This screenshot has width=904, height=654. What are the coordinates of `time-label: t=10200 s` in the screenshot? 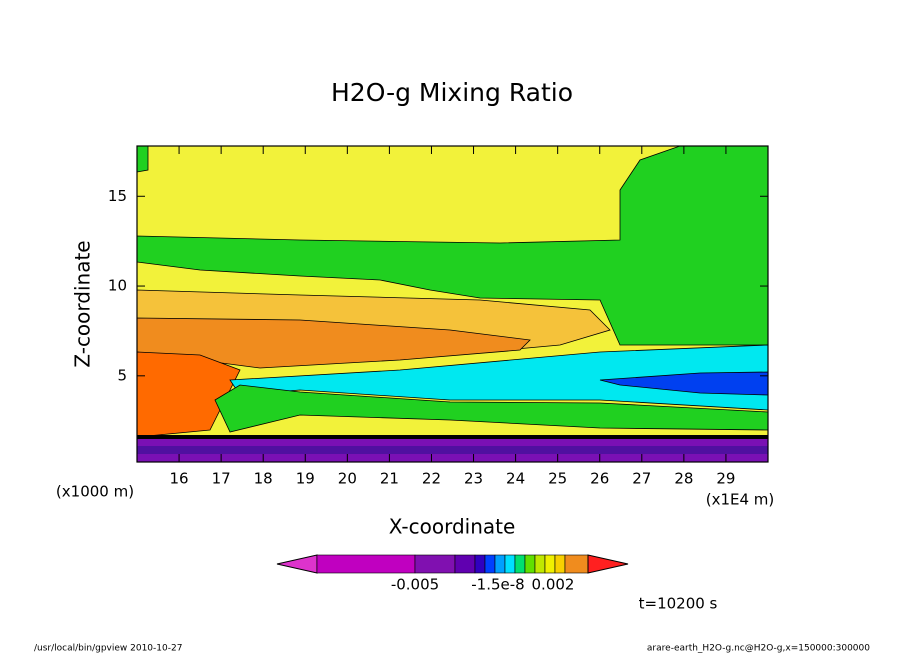 It's located at (678, 604).